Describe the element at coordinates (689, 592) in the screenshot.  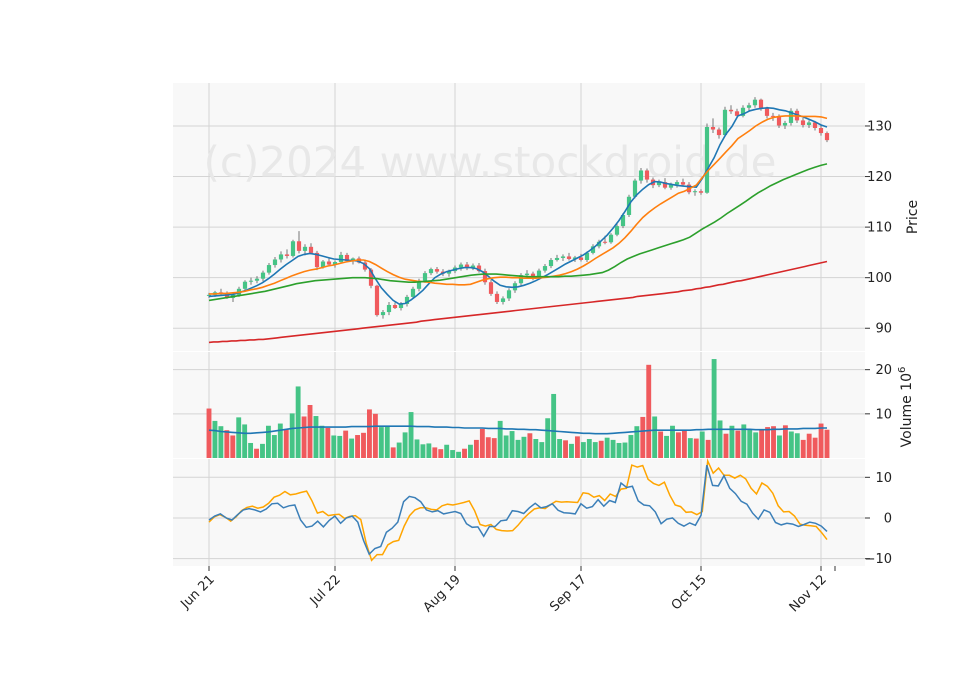
I see `x-tick-label: Oct 15` at that location.